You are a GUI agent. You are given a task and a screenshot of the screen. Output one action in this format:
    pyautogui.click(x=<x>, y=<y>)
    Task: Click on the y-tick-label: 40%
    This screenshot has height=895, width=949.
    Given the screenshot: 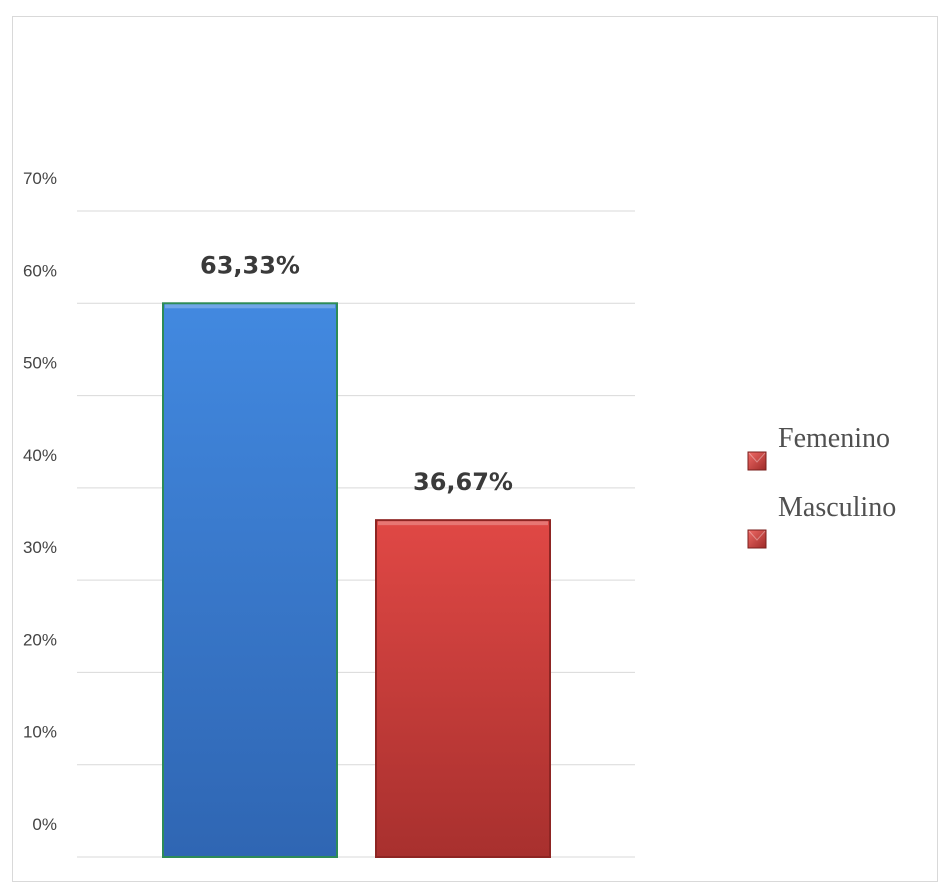 What is the action you would take?
    pyautogui.click(x=40, y=455)
    